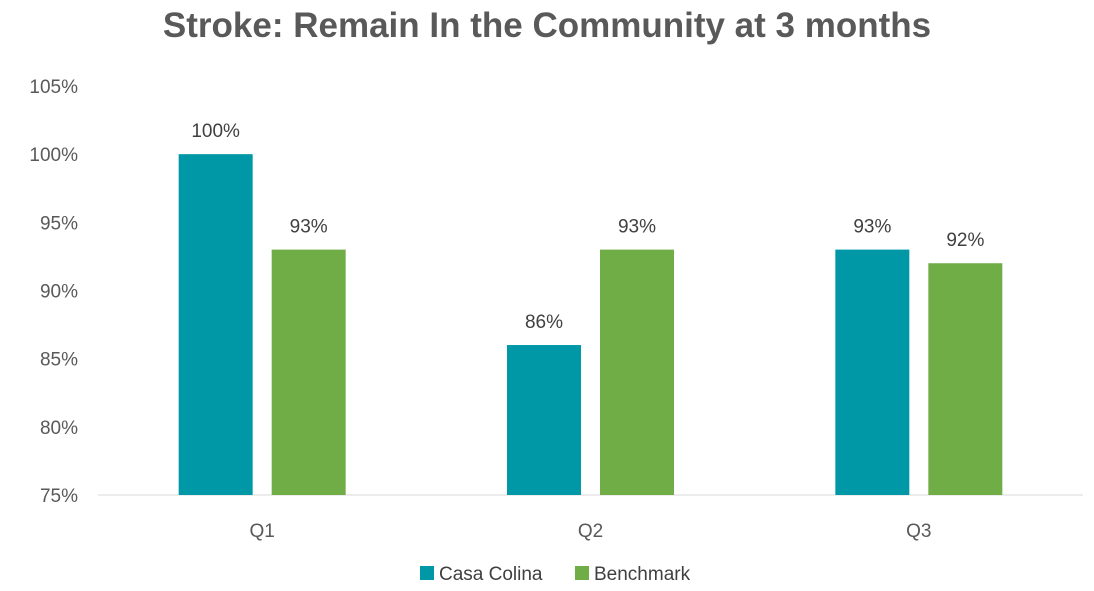 The image size is (1094, 591). I want to click on y-tick-label: 100%, so click(53, 155).